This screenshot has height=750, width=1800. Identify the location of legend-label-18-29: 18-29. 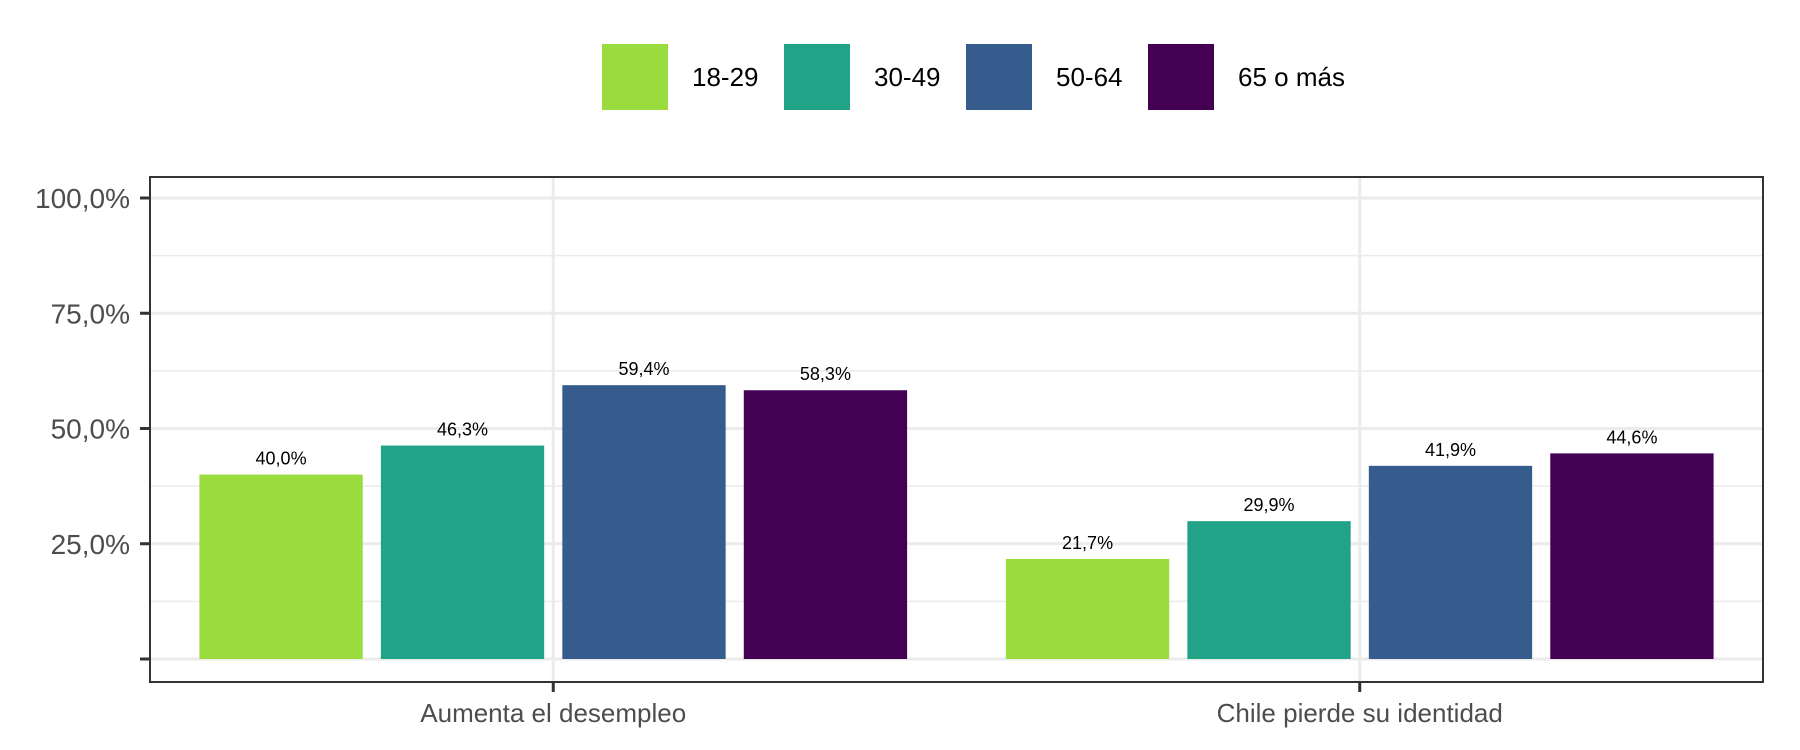
(725, 77).